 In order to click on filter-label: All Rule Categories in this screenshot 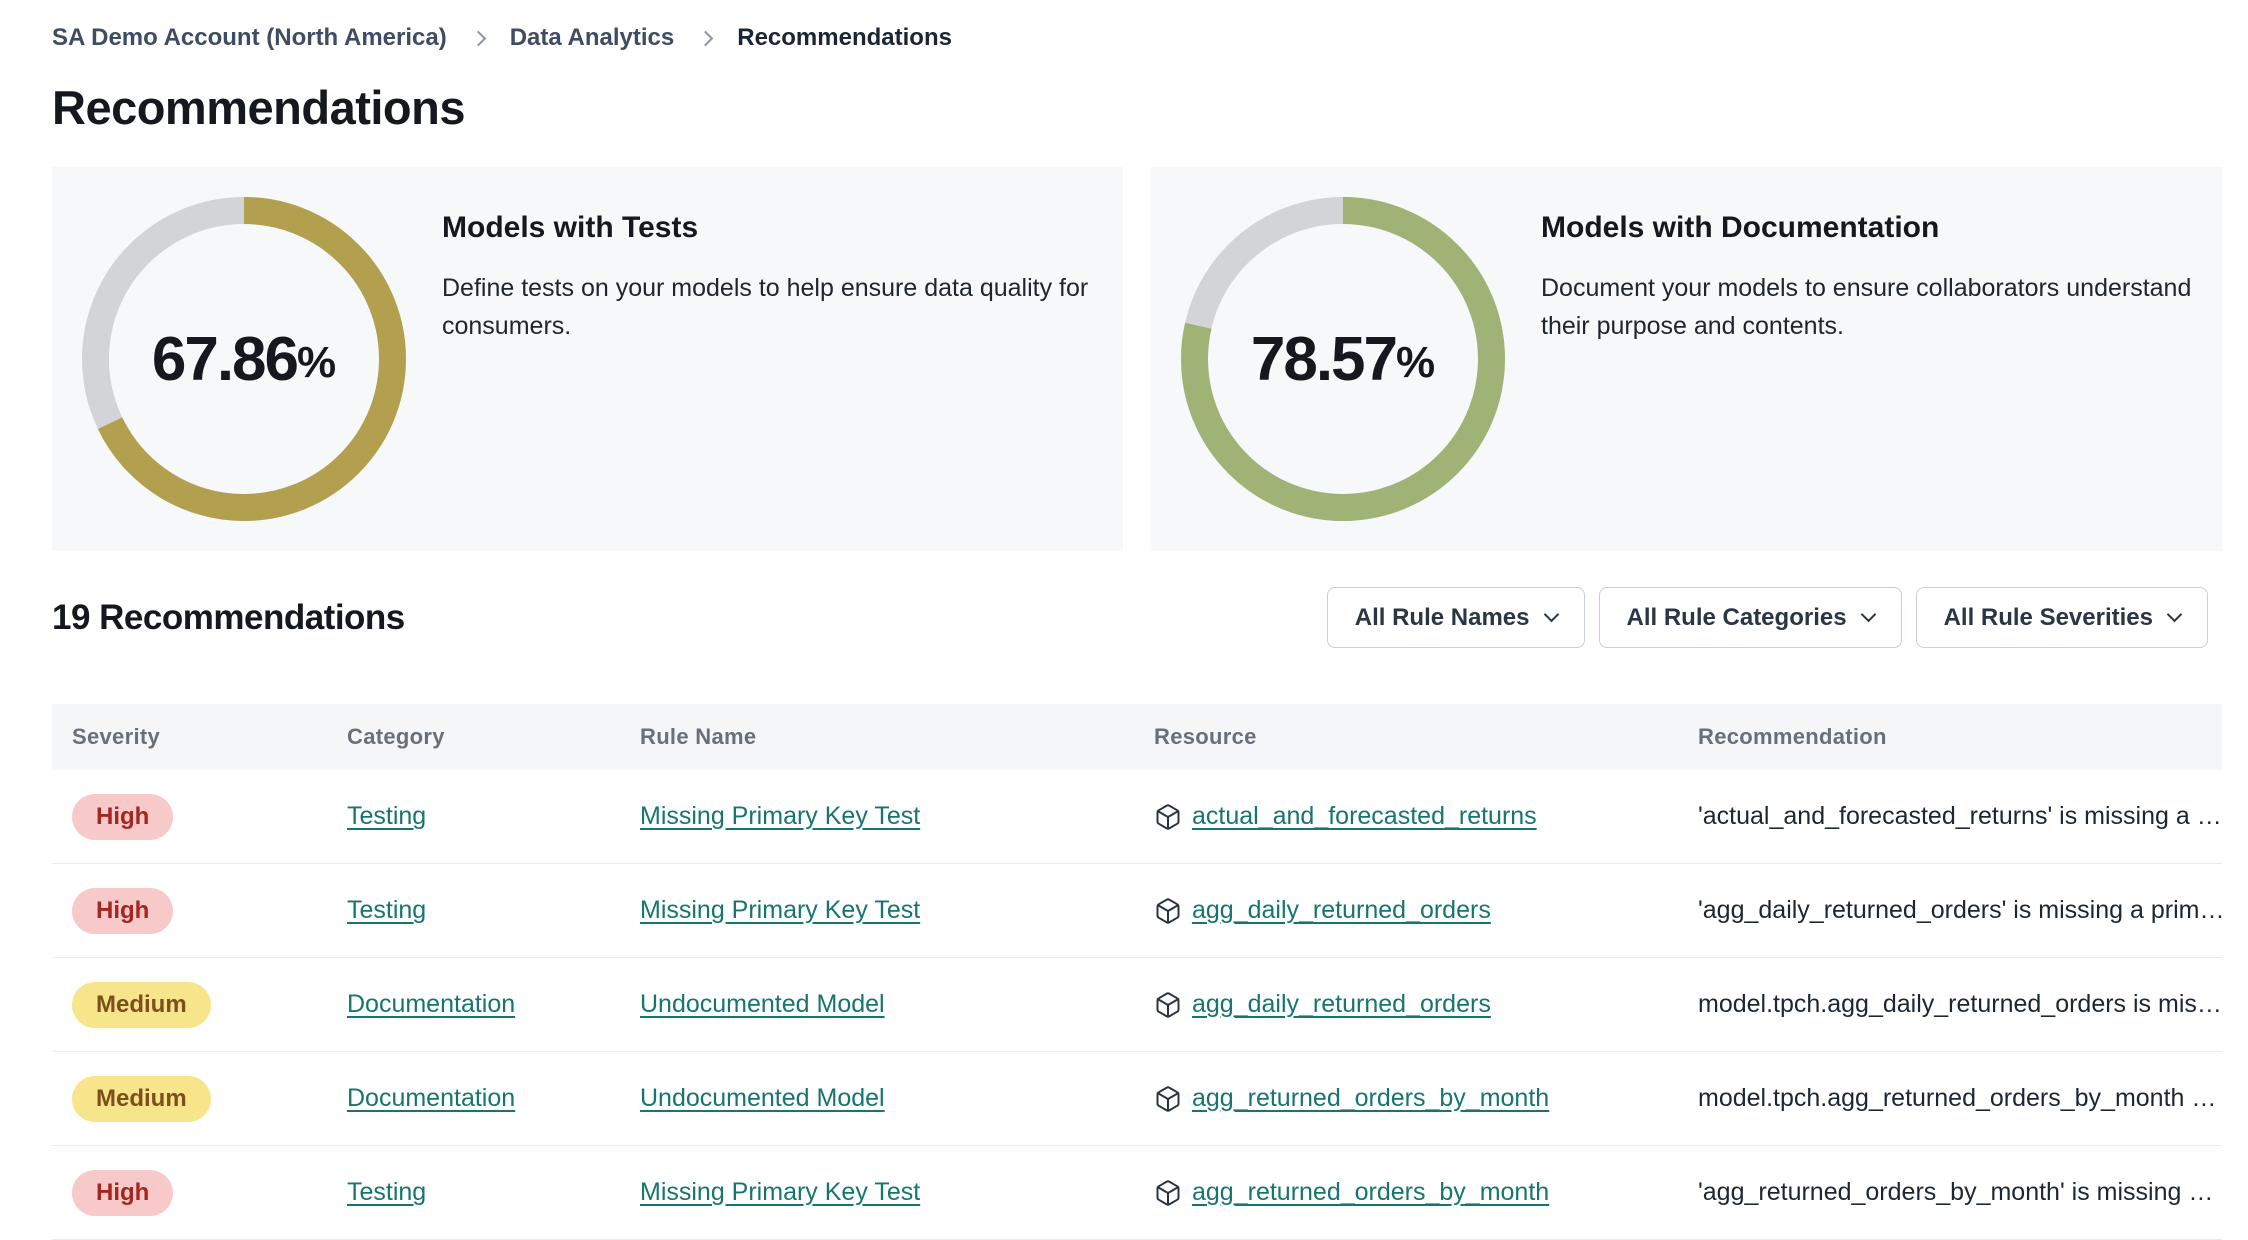, I will do `click(1736, 617)`.